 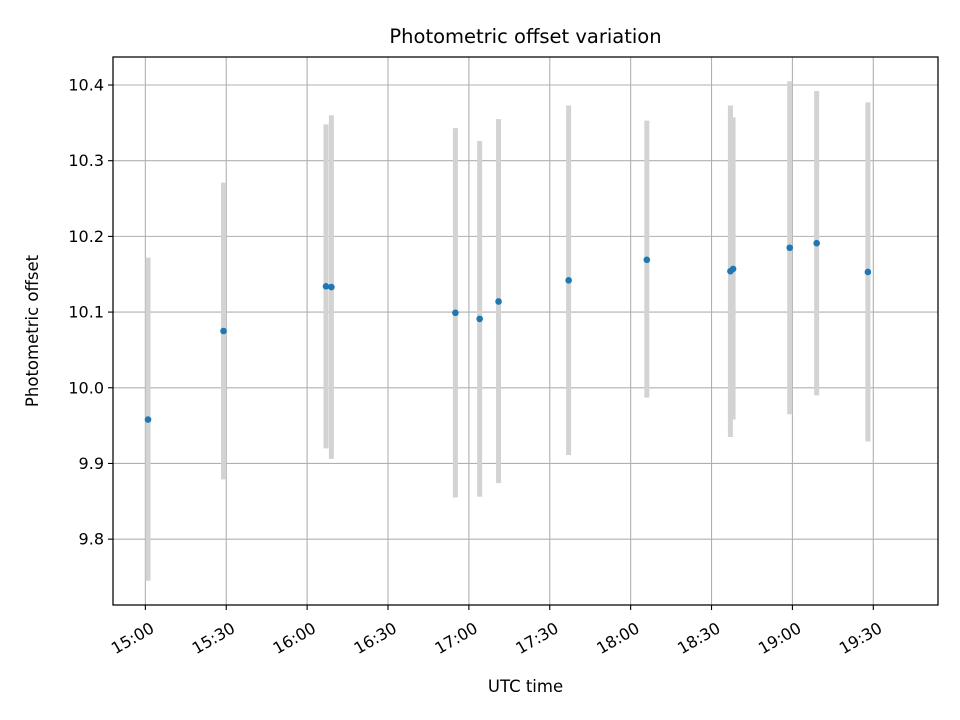 I want to click on y-tick-label: 10.3, so click(x=86, y=160).